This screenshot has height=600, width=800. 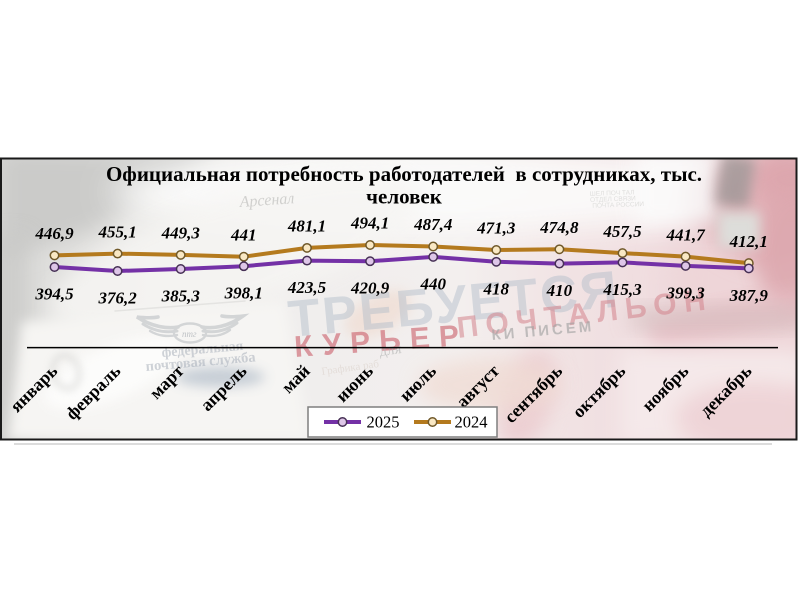 What do you see at coordinates (54, 233) in the screenshot?
I see `svg-text: 446,9` at bounding box center [54, 233].